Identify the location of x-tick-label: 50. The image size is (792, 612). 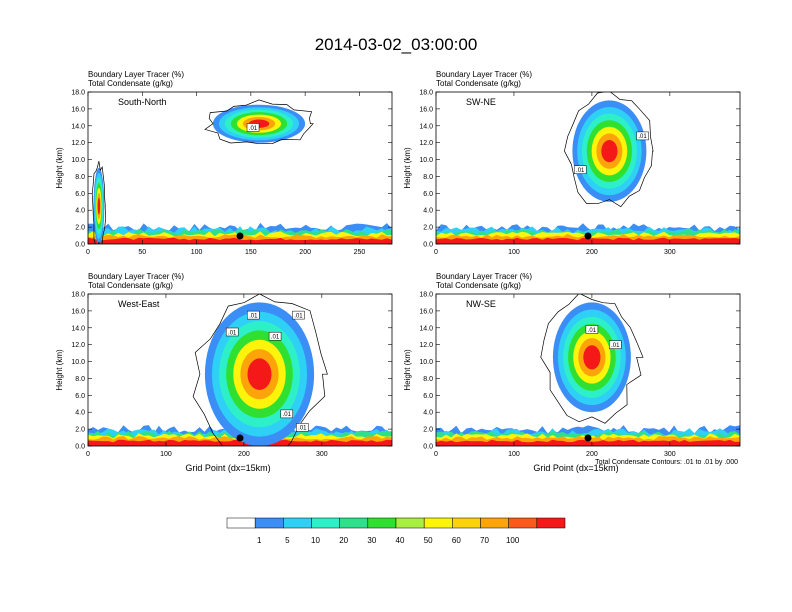
(142, 252).